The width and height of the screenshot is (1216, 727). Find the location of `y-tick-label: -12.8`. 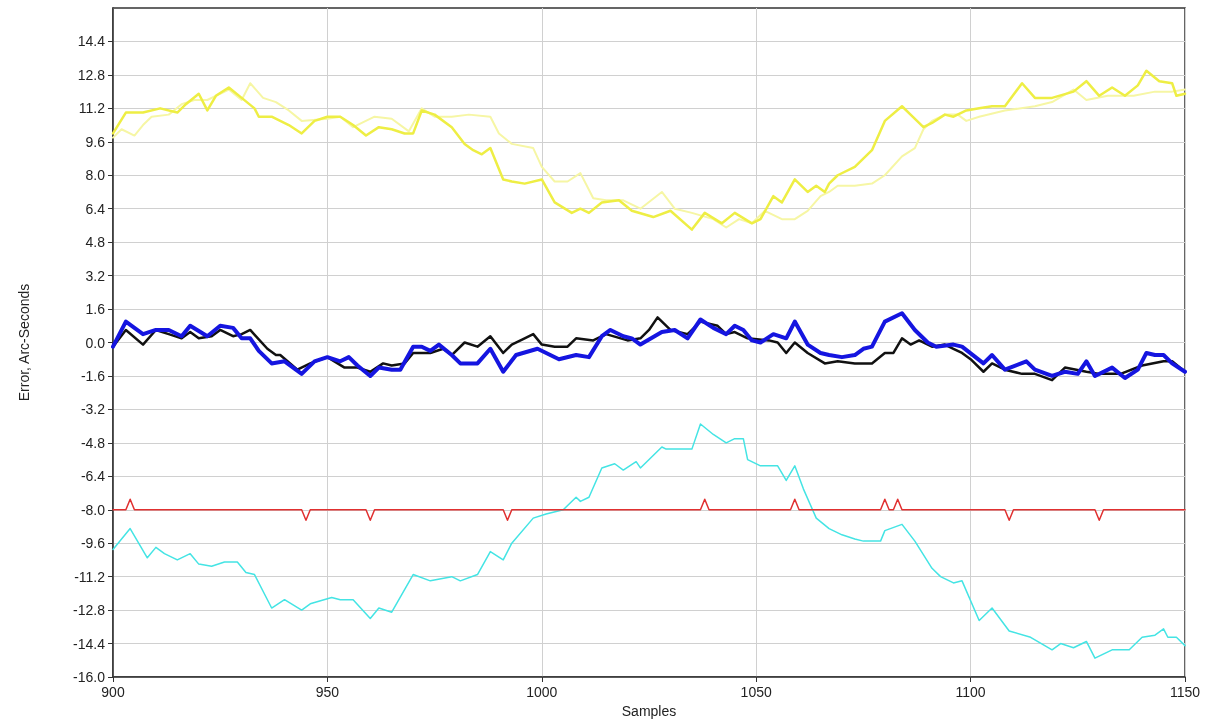

y-tick-label: -12.8 is located at coordinates (89, 610).